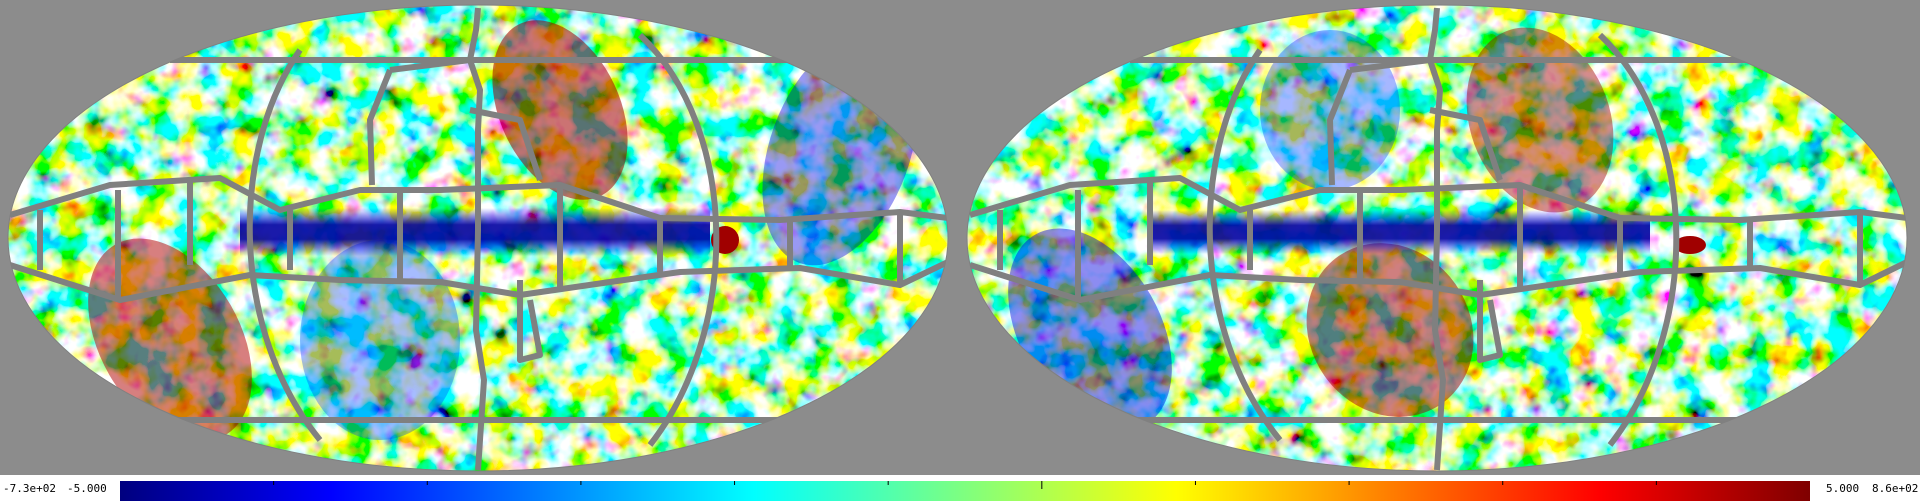 The width and height of the screenshot is (1920, 502). I want to click on colorbar, so click(965, 491).